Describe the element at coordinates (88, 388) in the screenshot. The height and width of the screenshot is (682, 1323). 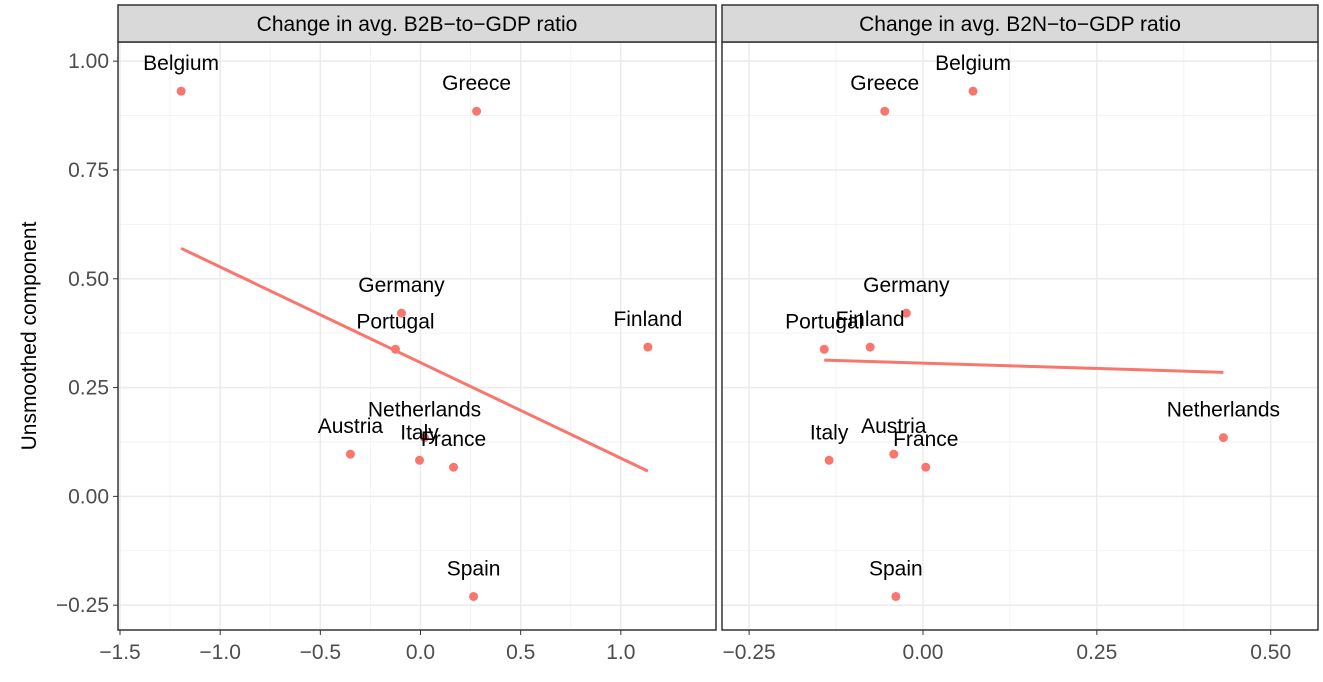
I see `y-tick-label: 0.25` at that location.